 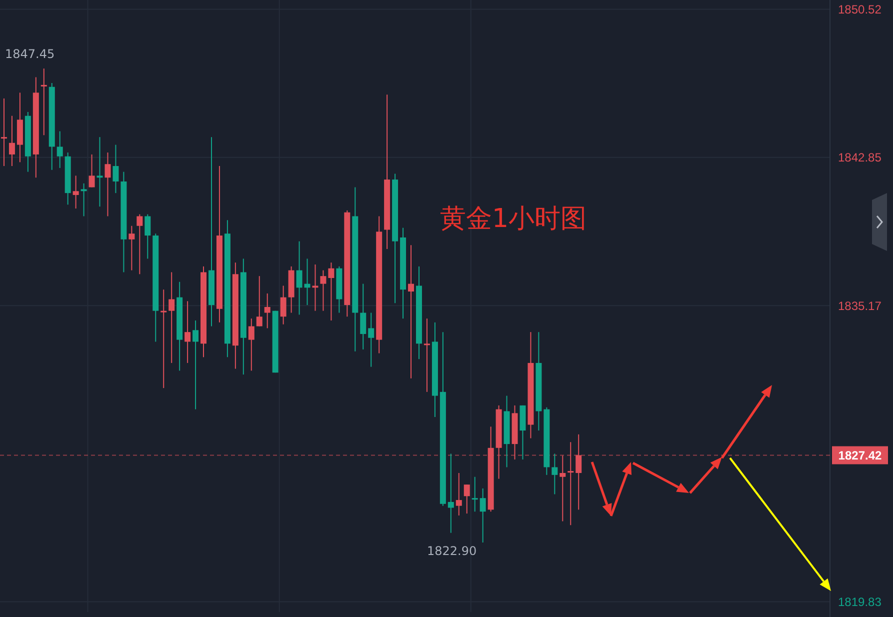 What do you see at coordinates (30, 54) in the screenshot?
I see `annotation: 1847.45` at bounding box center [30, 54].